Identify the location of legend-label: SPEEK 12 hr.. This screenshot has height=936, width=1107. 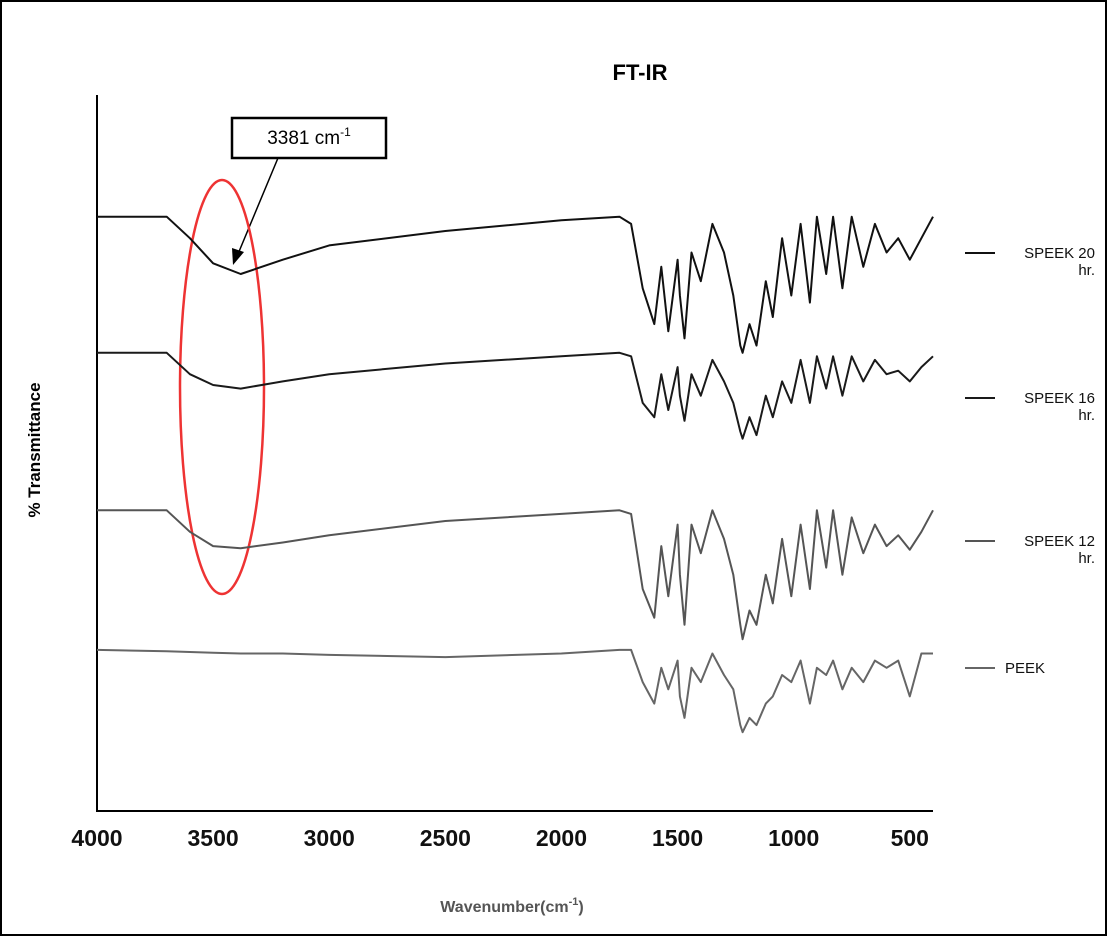
(1059, 550).